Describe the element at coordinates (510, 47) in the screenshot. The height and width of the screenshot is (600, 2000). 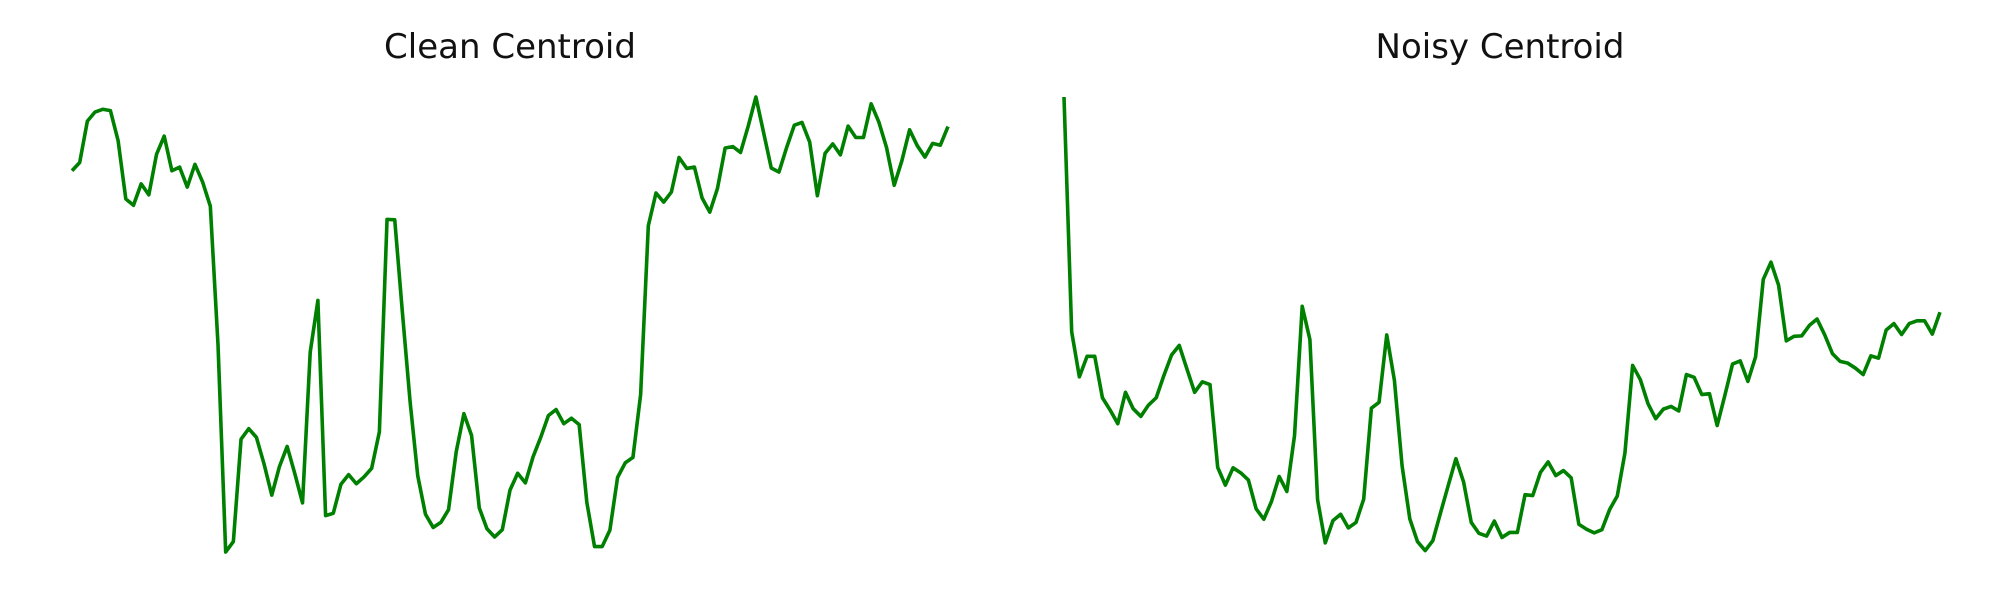
I see `chart-title: Clean Centroid` at that location.